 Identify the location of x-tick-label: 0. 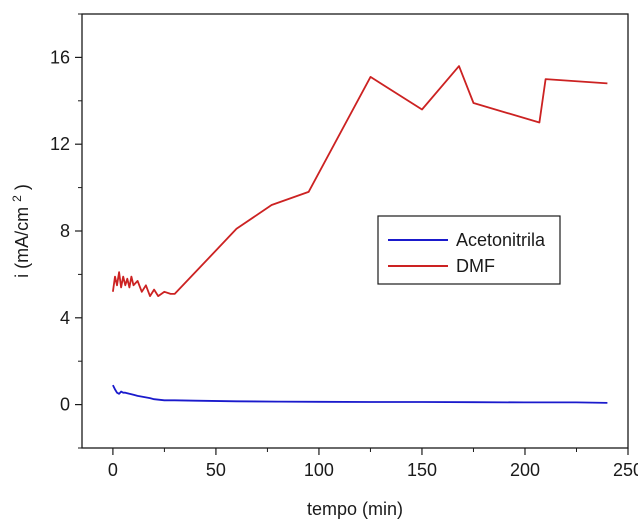
(113, 470).